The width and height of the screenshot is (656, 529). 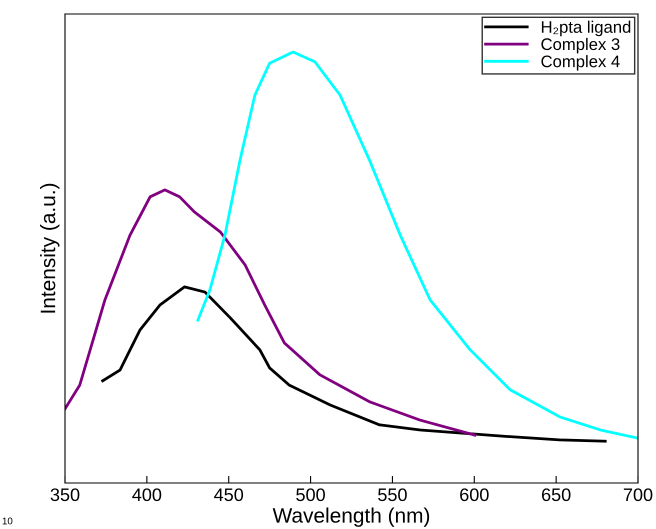 I want to click on x-tick-label: 650, so click(x=556, y=495).